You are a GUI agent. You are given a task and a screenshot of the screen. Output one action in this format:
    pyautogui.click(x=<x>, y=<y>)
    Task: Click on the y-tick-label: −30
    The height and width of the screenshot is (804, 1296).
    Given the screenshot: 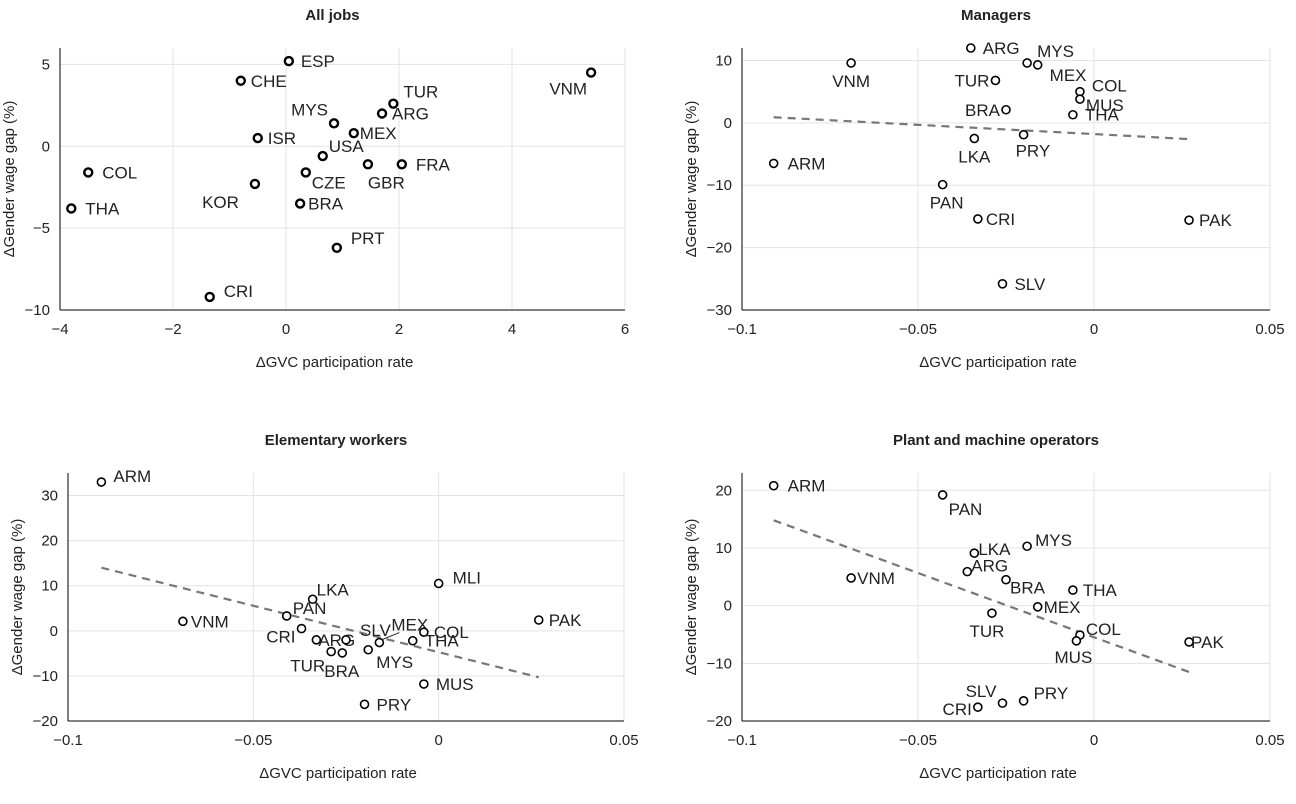 What is the action you would take?
    pyautogui.click(x=719, y=310)
    